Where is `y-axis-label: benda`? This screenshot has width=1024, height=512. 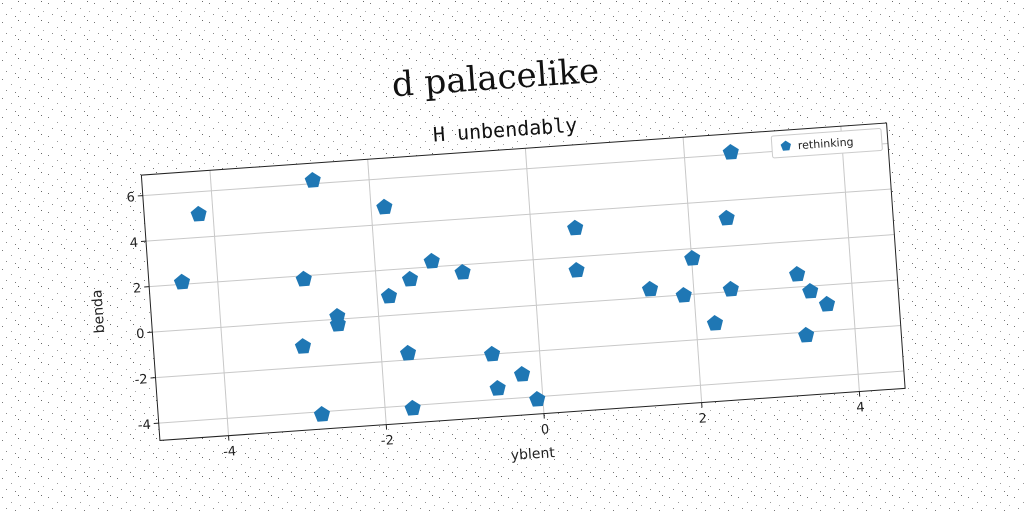
y-axis-label: benda is located at coordinates (98, 311).